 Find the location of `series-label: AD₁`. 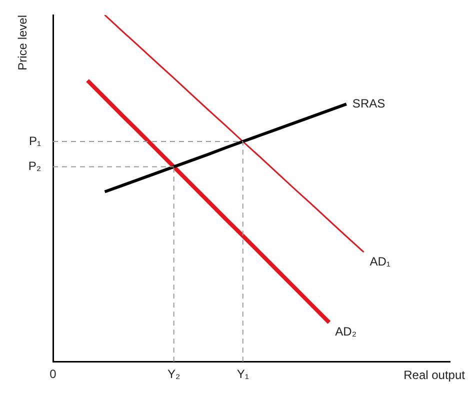

series-label: AD₁ is located at coordinates (380, 261).